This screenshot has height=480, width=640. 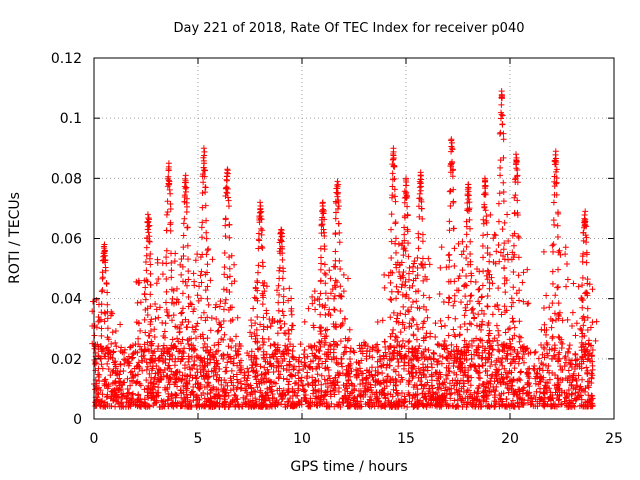 I want to click on y-tick-label: 0.04, so click(x=66, y=300).